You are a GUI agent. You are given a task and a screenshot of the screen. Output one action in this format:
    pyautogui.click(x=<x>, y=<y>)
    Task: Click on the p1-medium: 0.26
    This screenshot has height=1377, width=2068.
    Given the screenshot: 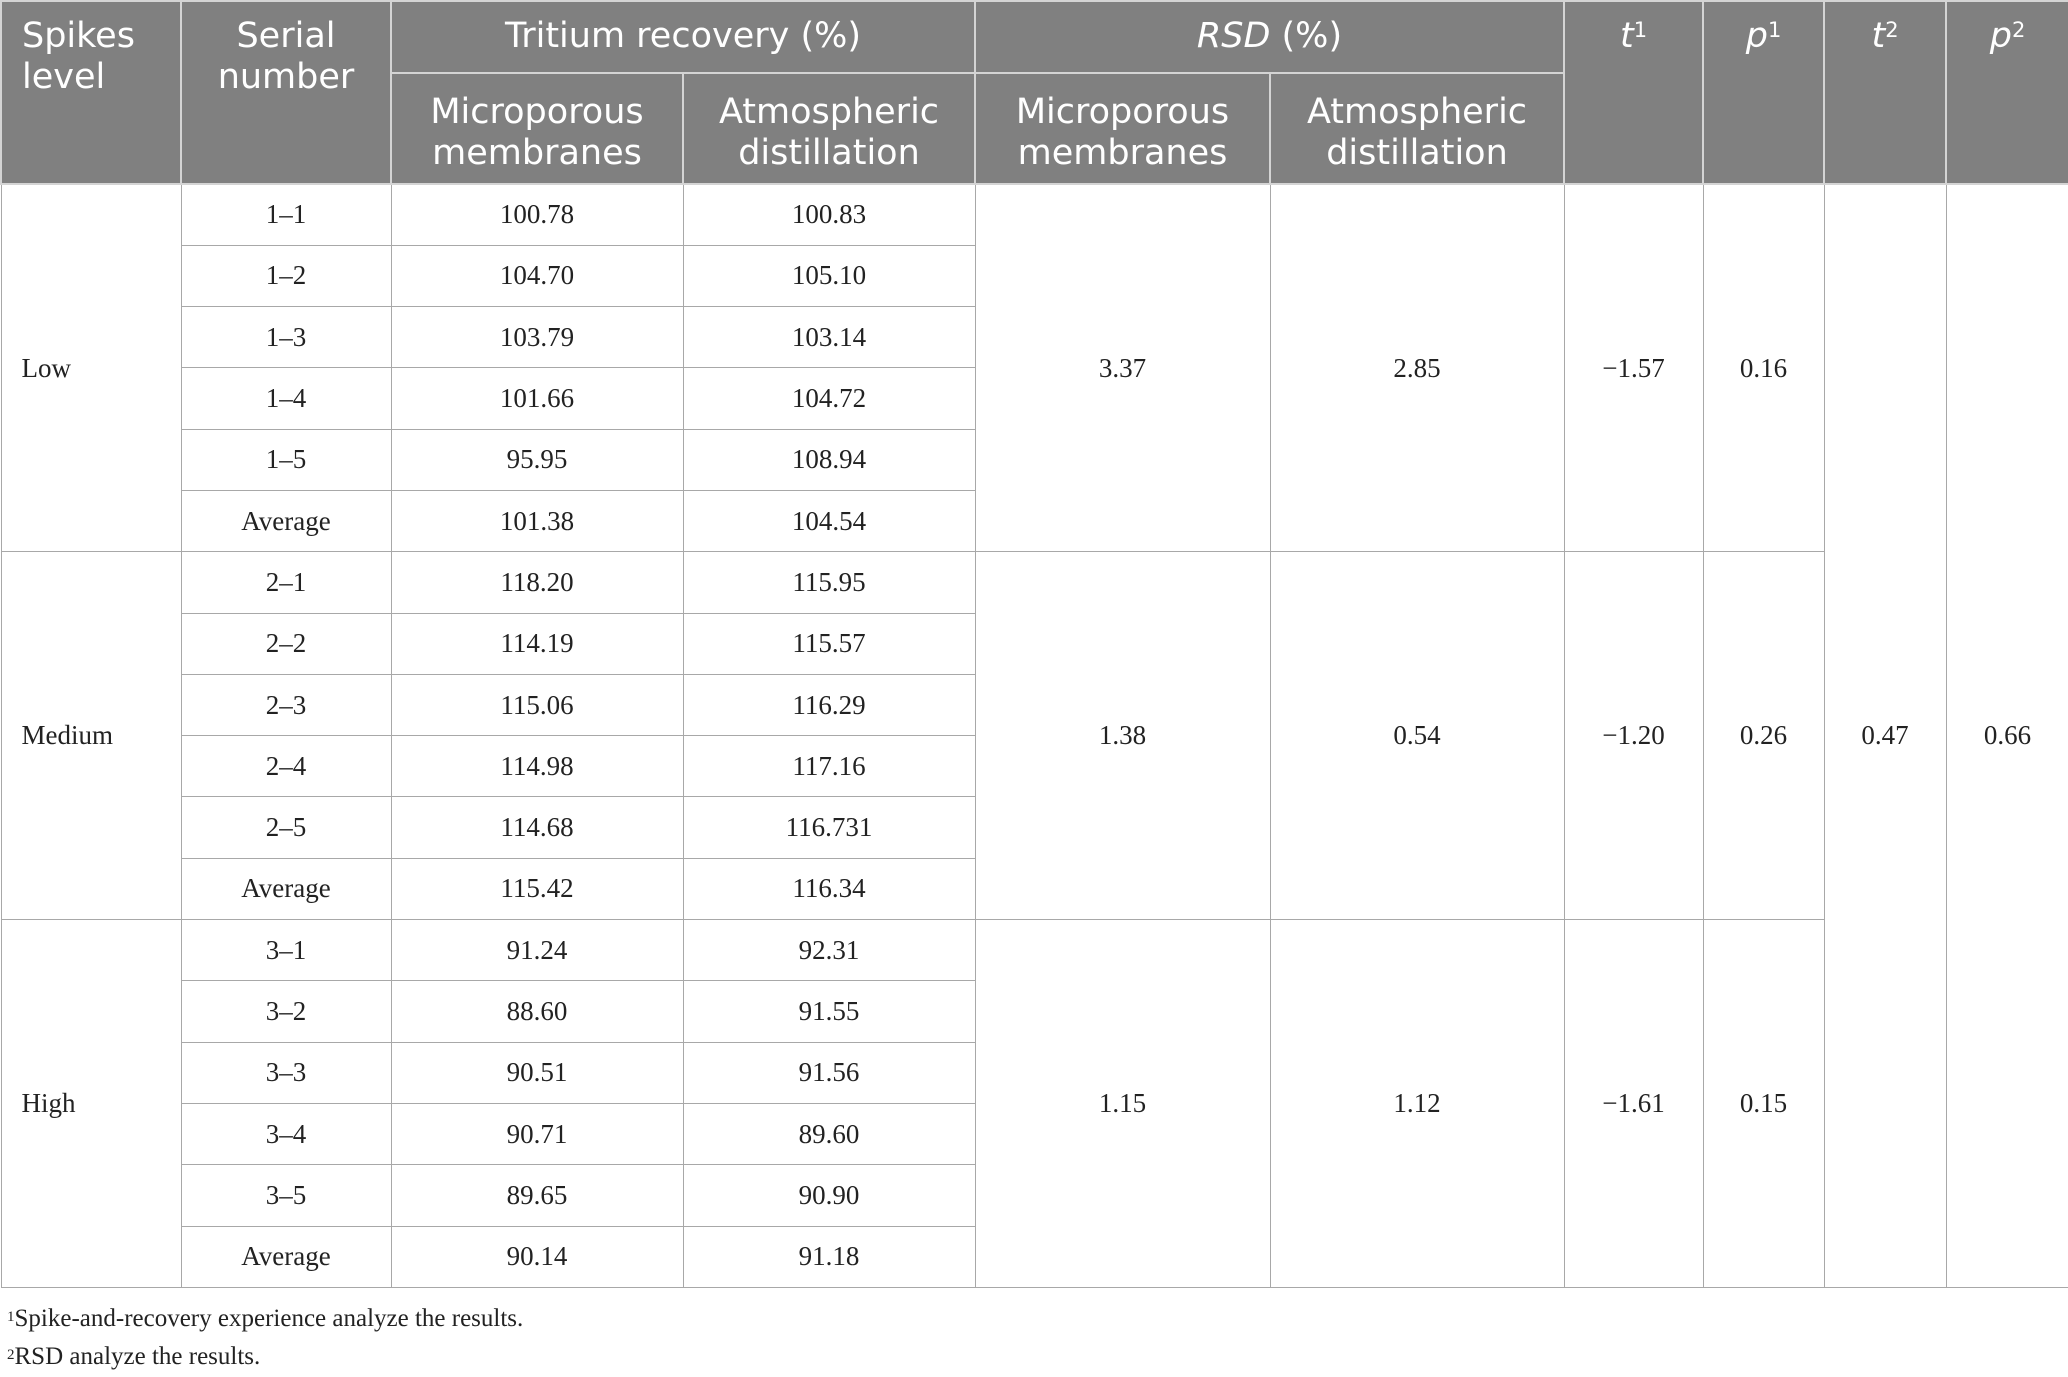 What is the action you would take?
    pyautogui.click(x=1763, y=736)
    